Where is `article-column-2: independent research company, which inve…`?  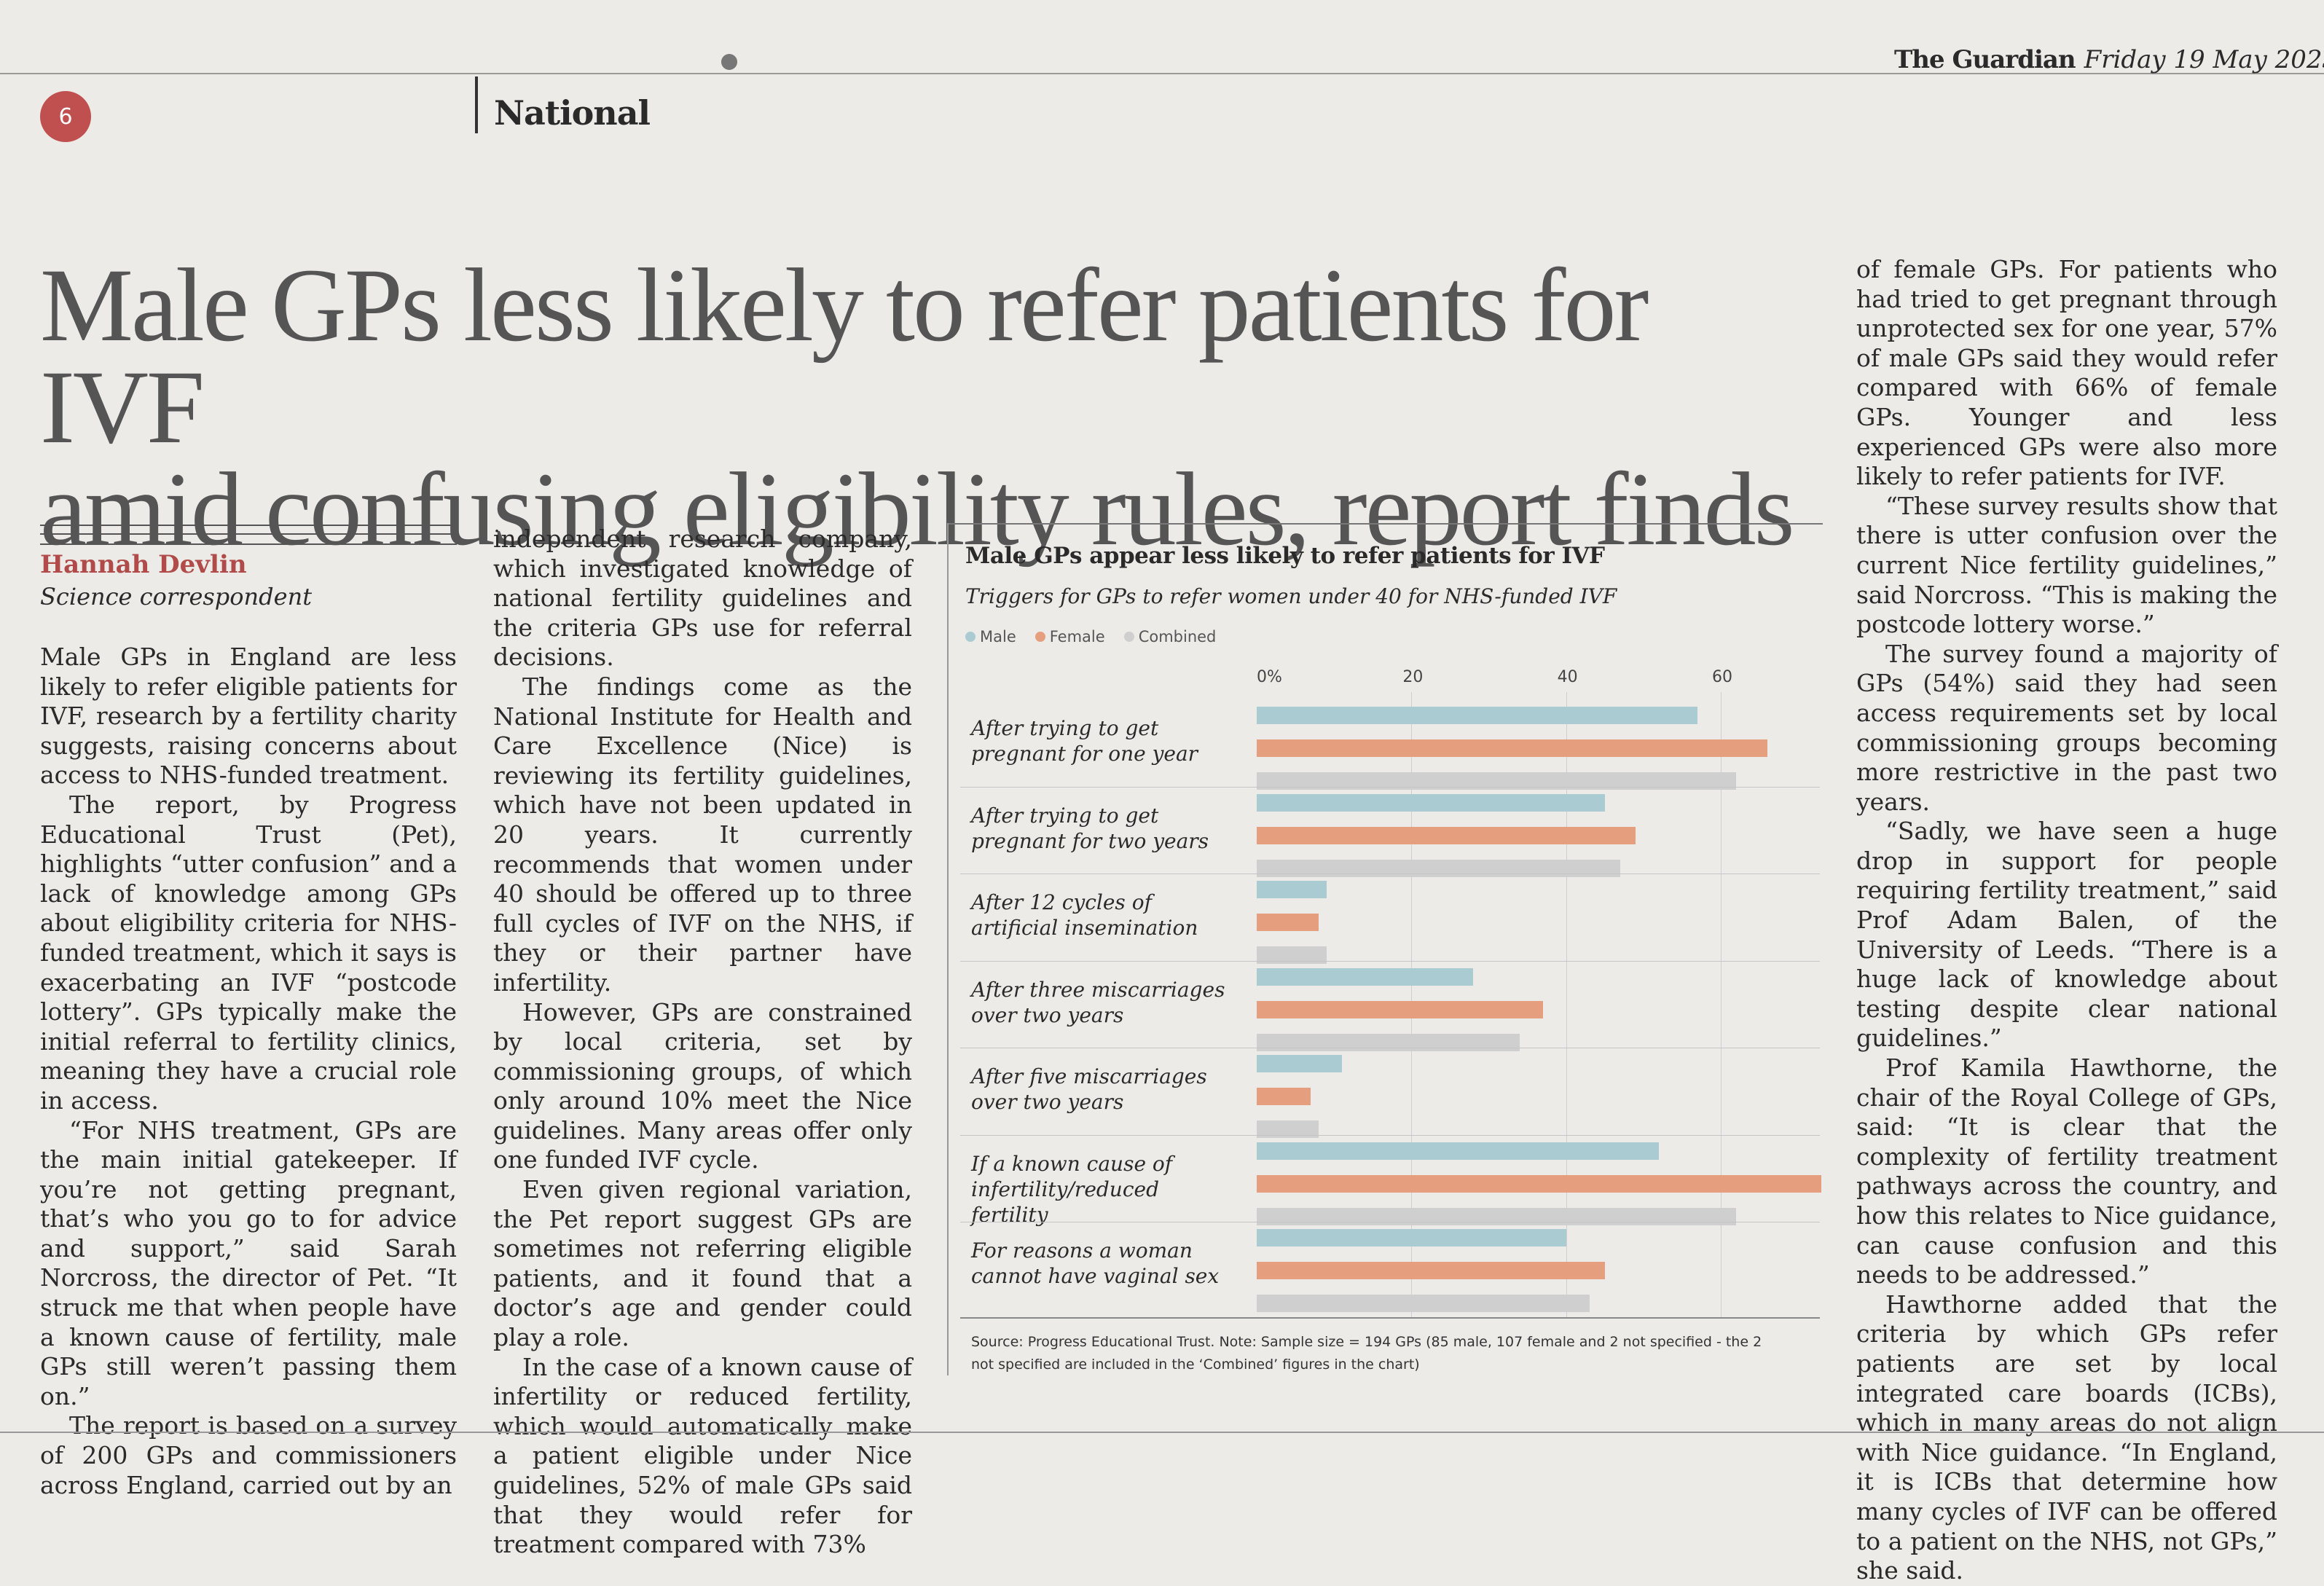
article-column-2: independent research company, which inve… is located at coordinates (702, 1042).